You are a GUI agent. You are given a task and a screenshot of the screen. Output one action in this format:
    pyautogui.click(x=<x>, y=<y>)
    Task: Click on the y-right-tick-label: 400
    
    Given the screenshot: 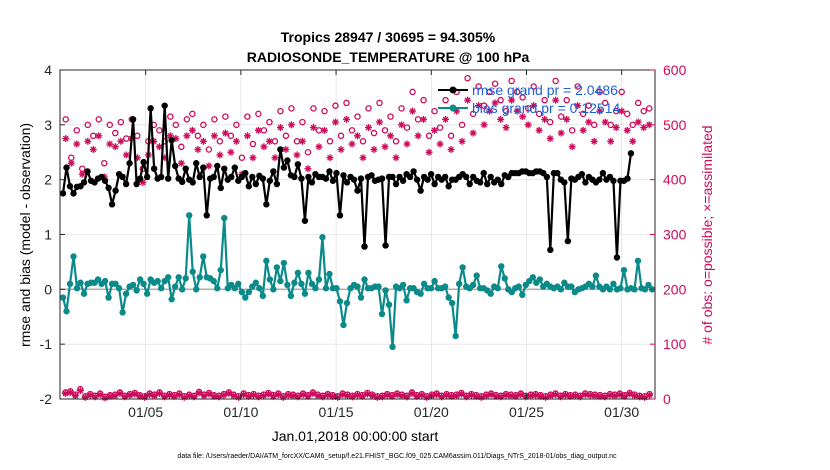 What is the action you would take?
    pyautogui.click(x=675, y=180)
    